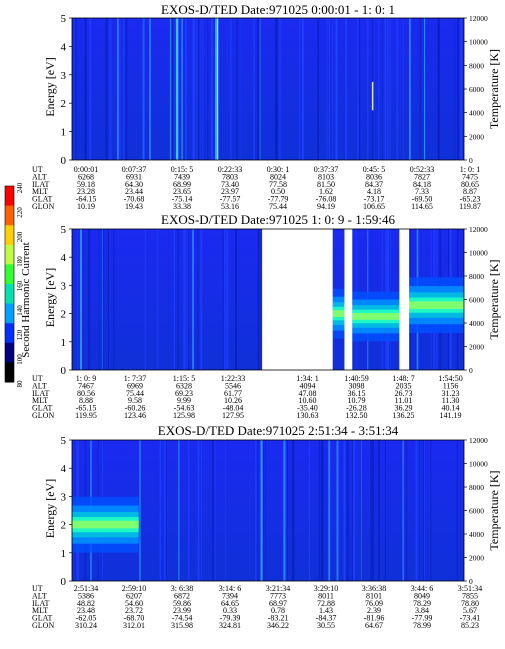 The image size is (505, 649). What do you see at coordinates (326, 588) in the screenshot?
I see `ephemeris-cell: 3:29:10` at bounding box center [326, 588].